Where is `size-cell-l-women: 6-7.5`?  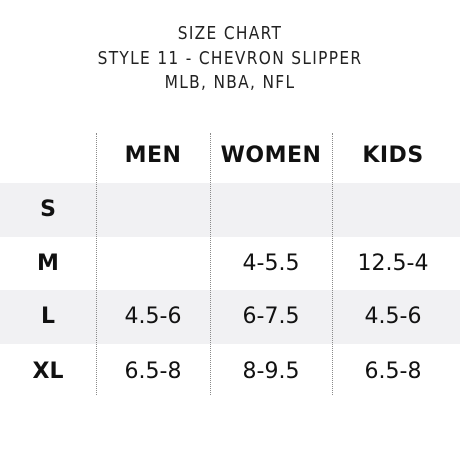 size-cell-l-women: 6-7.5 is located at coordinates (271, 316).